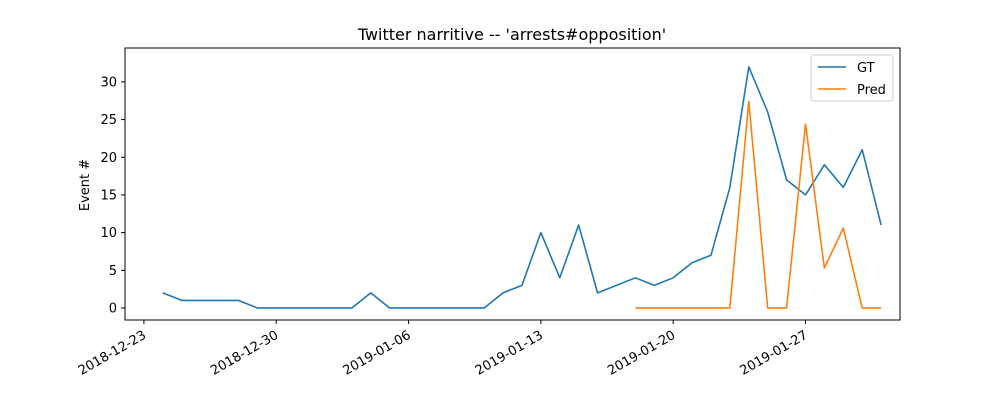  Describe the element at coordinates (871, 90) in the screenshot. I see `legend-label-pred: Pred` at that location.